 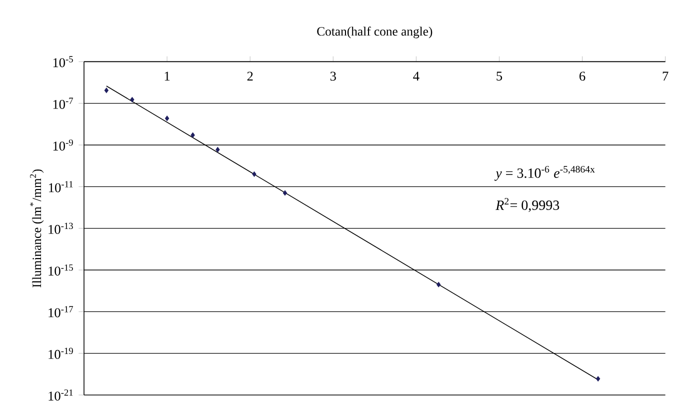 I want to click on y-tick-label: 10$^{-13}$, so click(x=60, y=228).